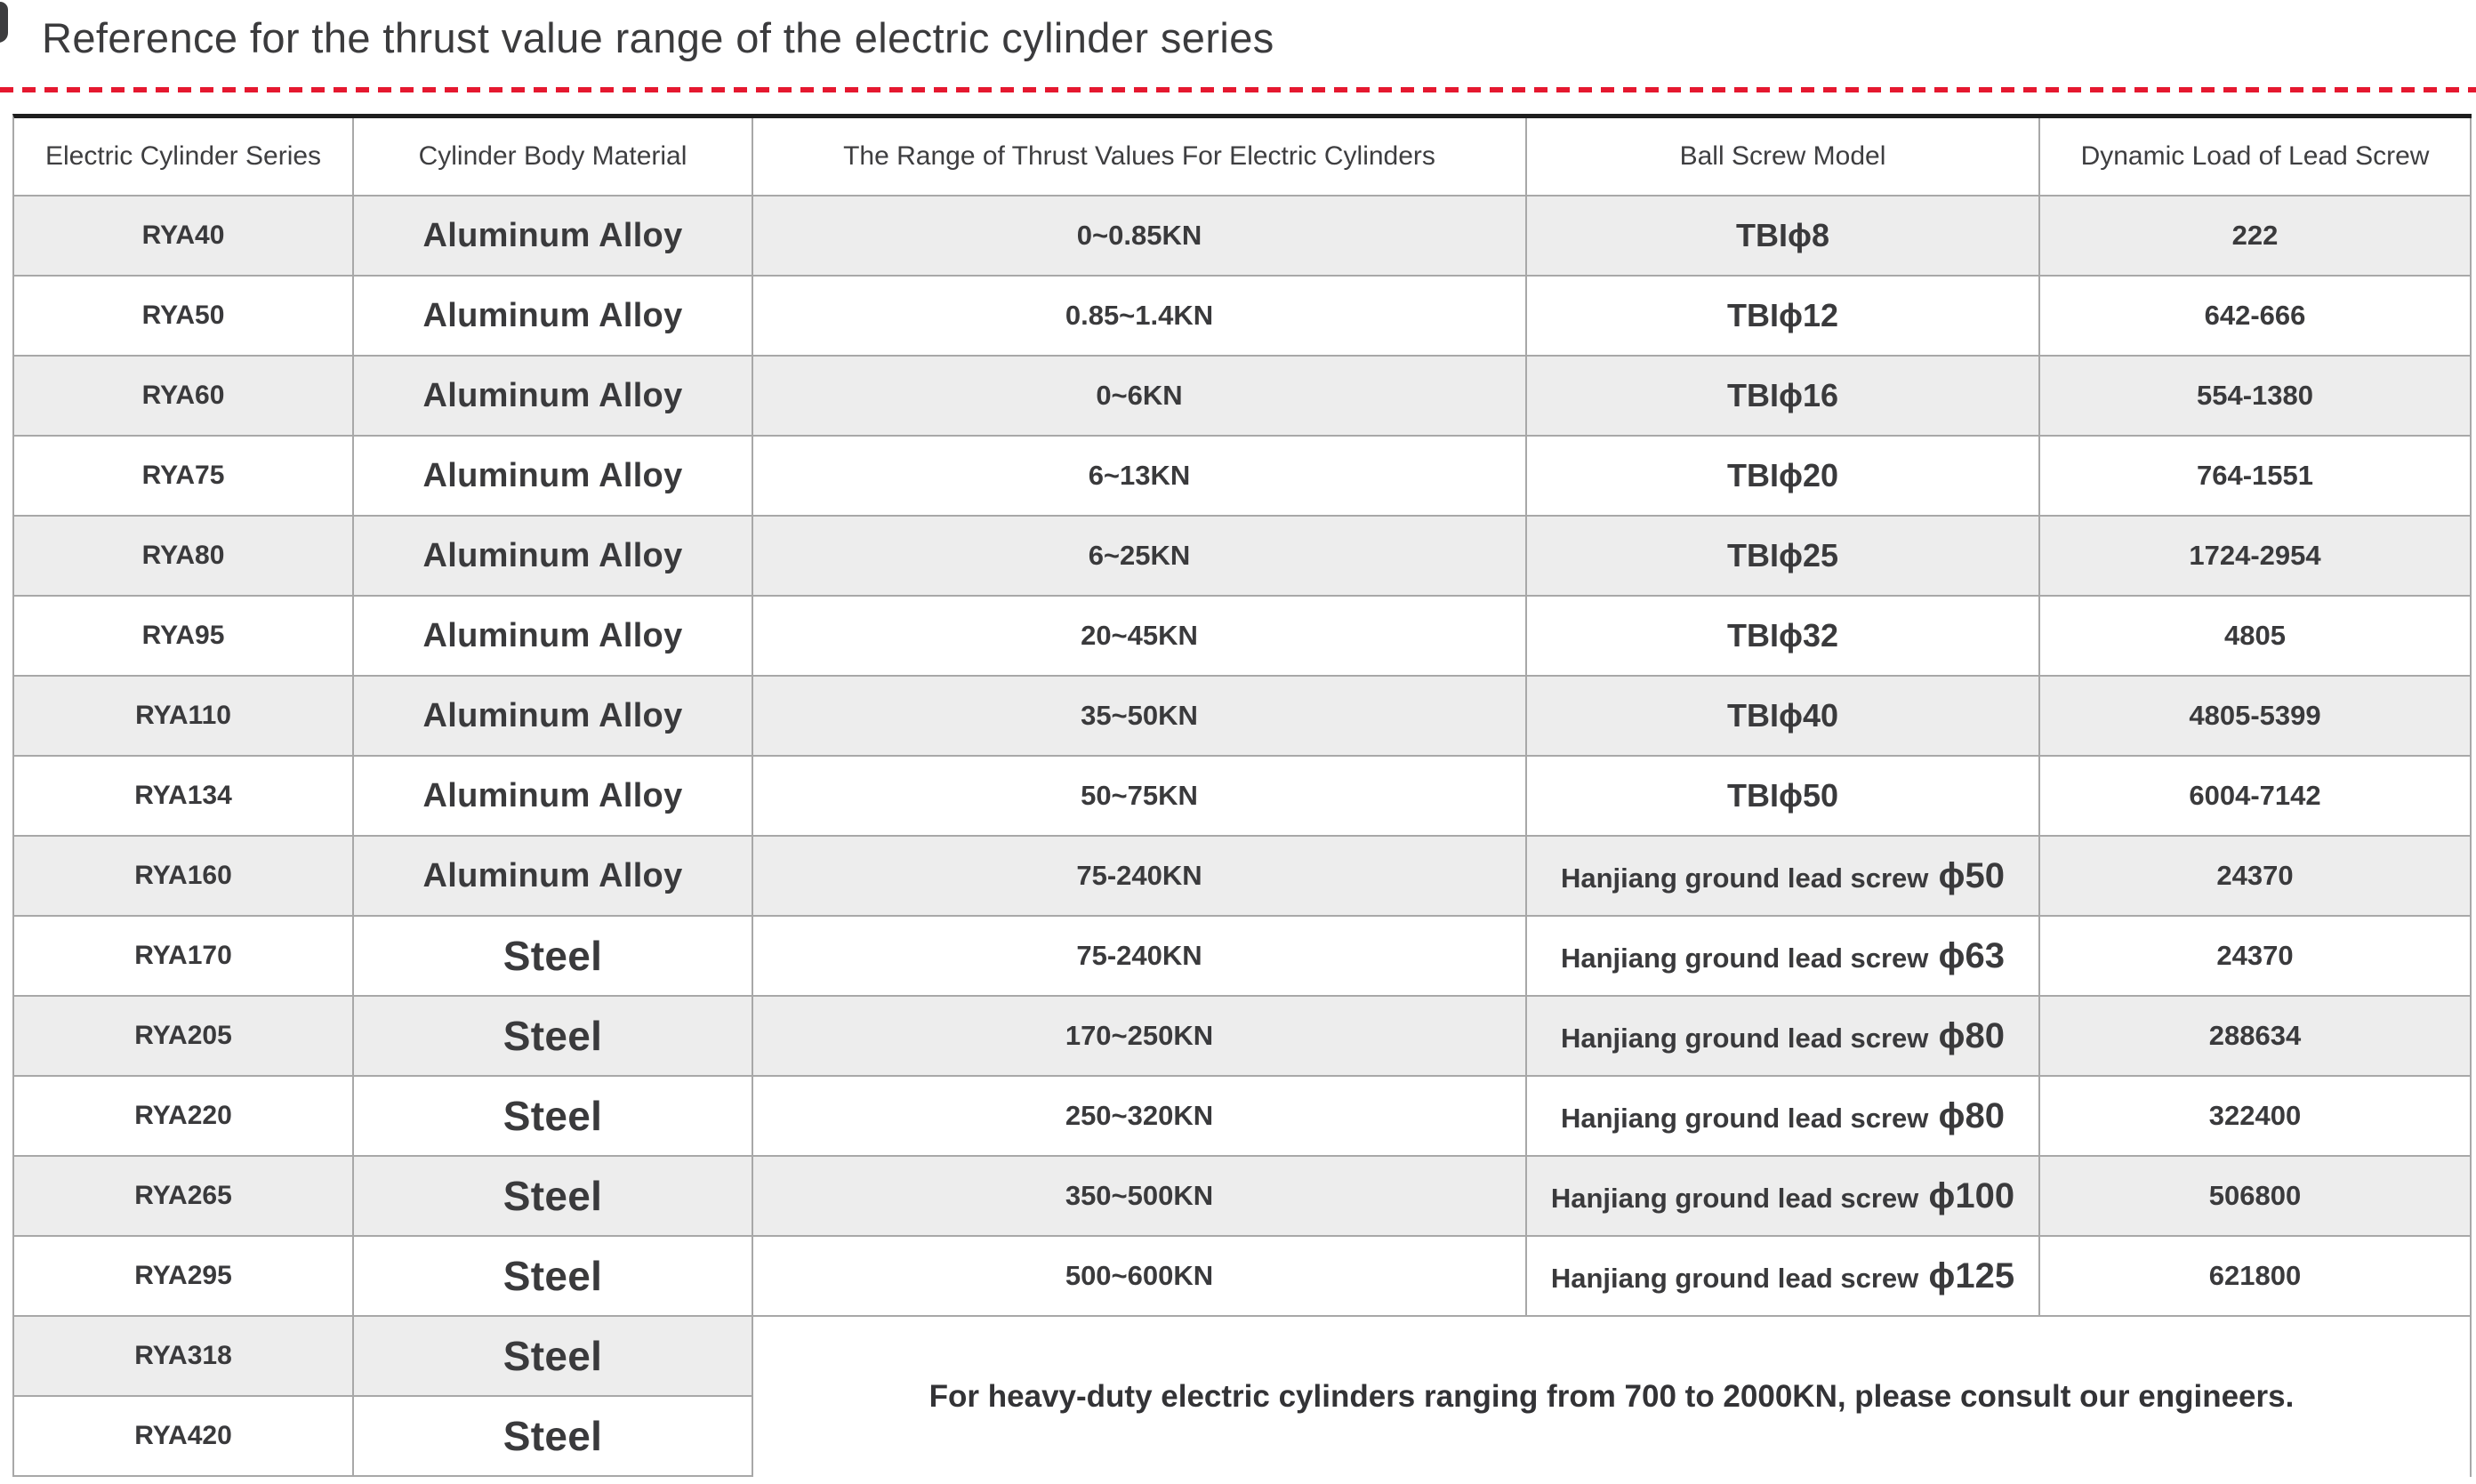  Describe the element at coordinates (1140, 317) in the screenshot. I see `thrust-cell: 0.85~1.4KN` at that location.